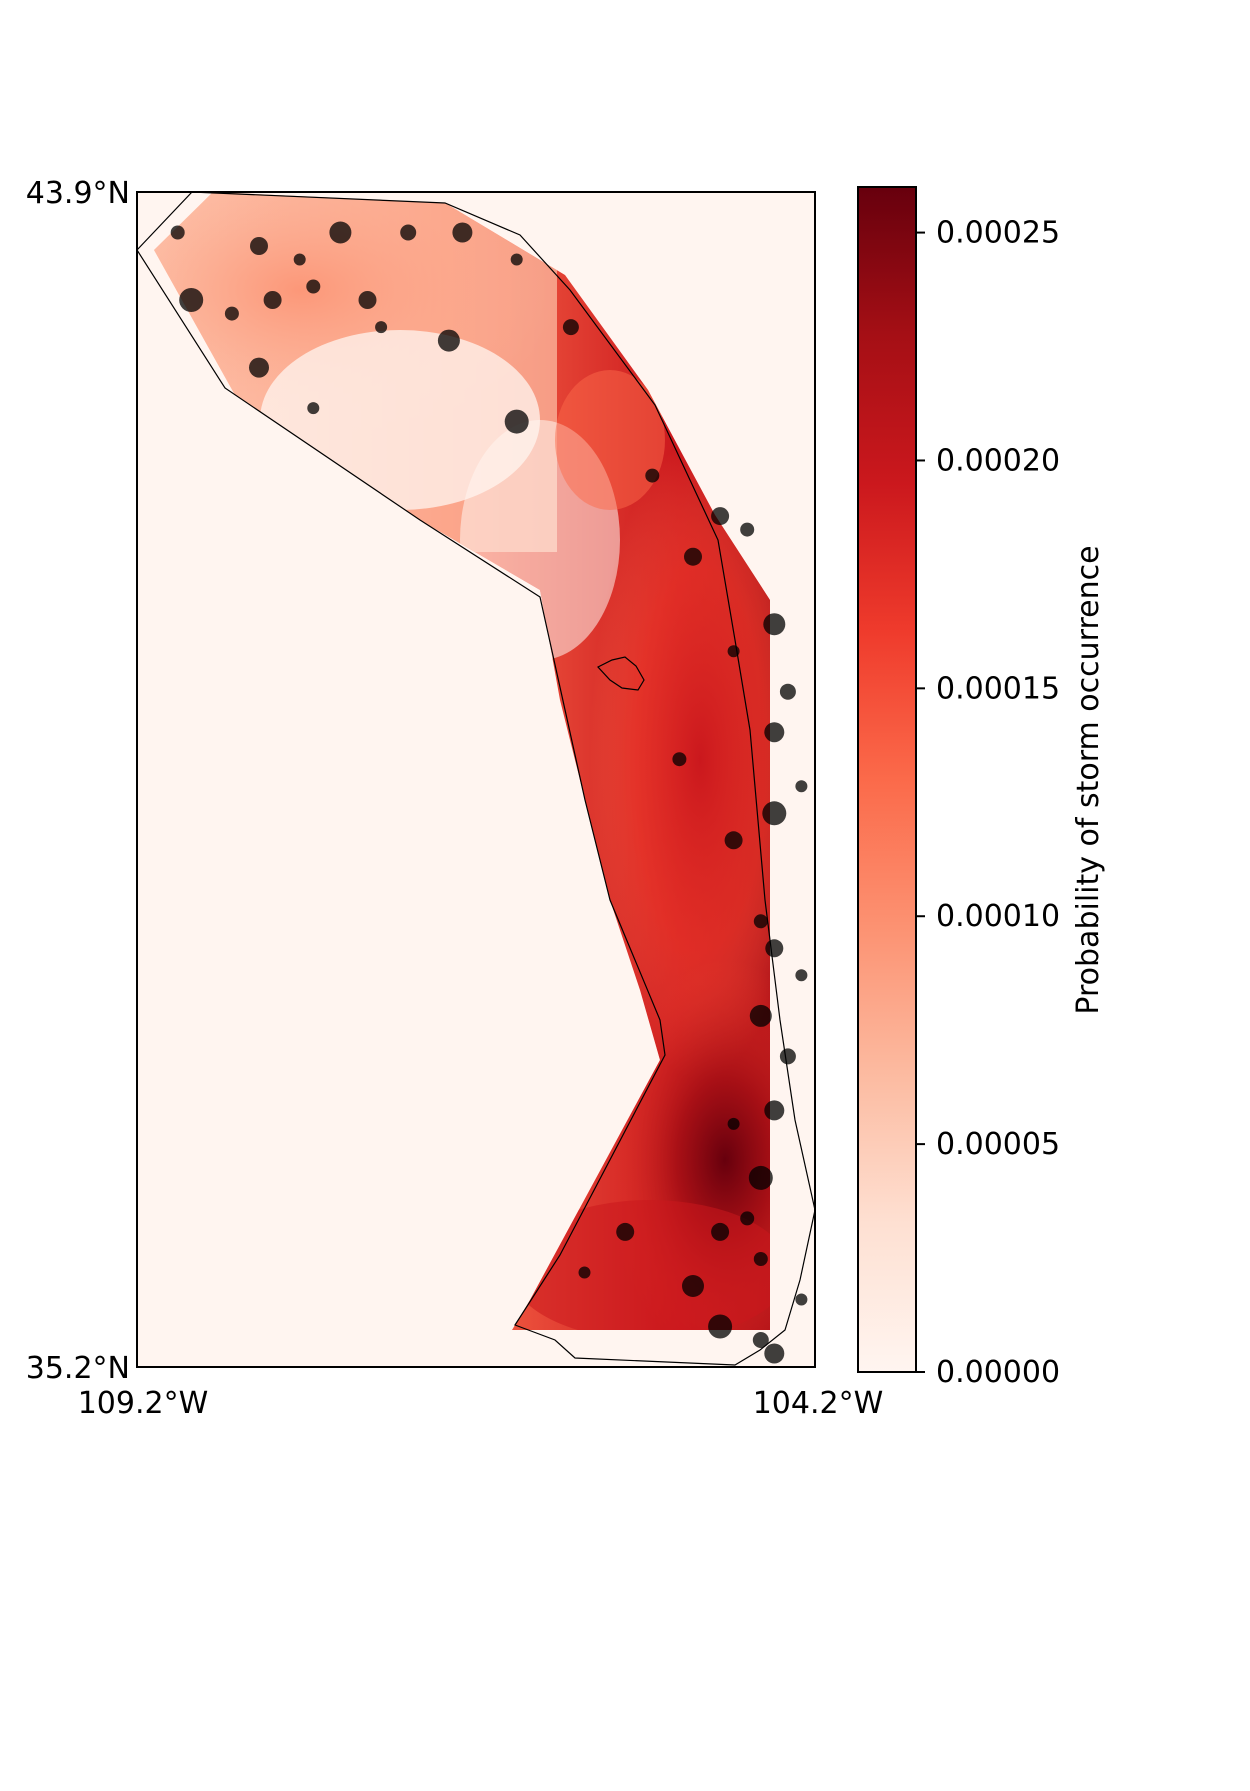 This screenshot has height=1791, width=1250. Describe the element at coordinates (1088, 779) in the screenshot. I see `colorbar-label: Probability of storm occurrence` at that location.